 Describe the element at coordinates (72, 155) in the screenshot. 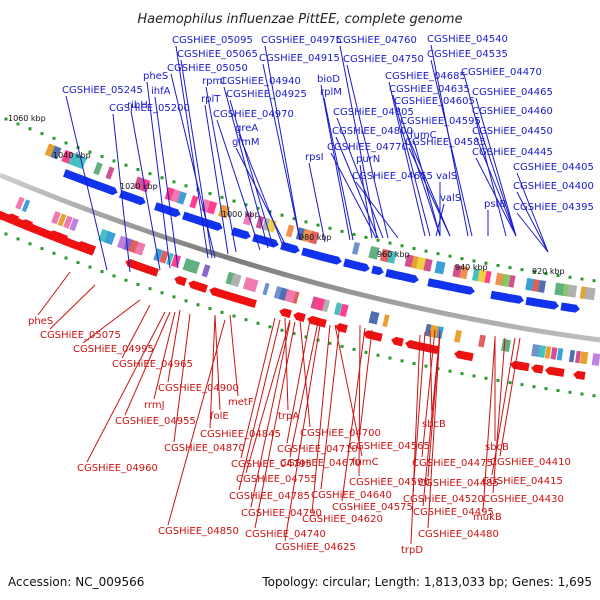

I see `tick-label: 1040 kbp` at that location.